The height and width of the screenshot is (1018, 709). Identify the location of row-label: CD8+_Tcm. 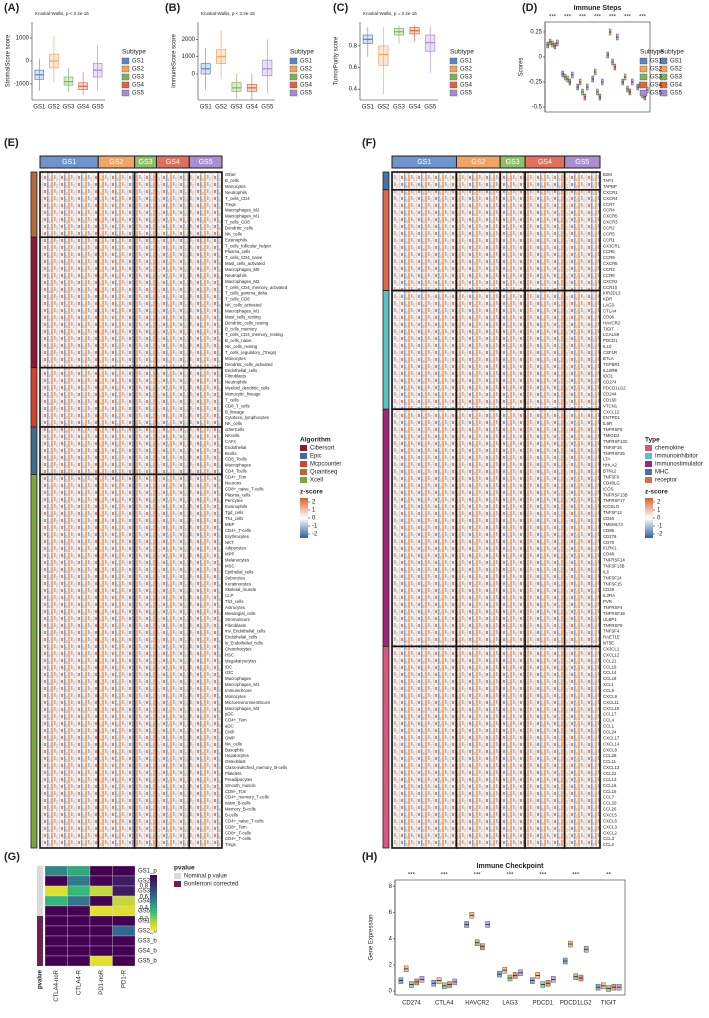
(236, 791).